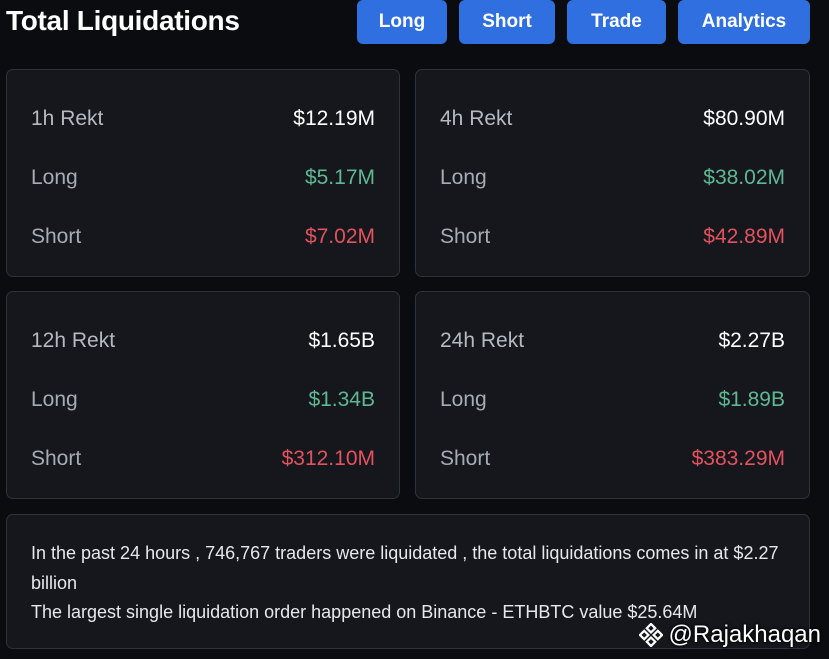 The image size is (829, 659). I want to click on tab-trade: Trade, so click(616, 22).